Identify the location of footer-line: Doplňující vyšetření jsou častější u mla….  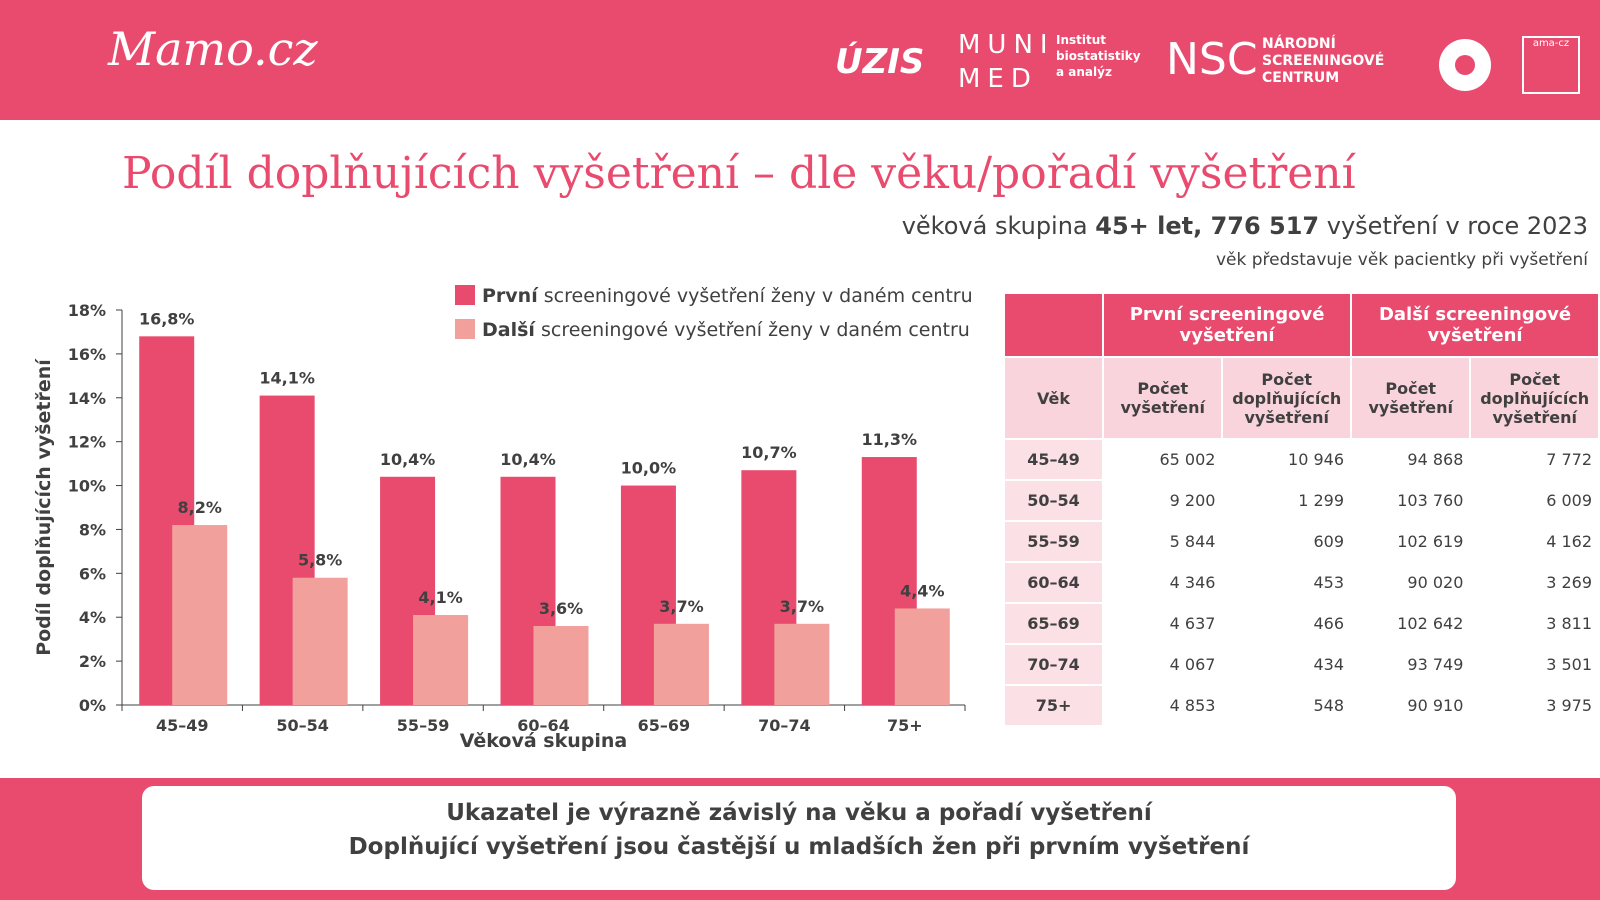
(799, 847).